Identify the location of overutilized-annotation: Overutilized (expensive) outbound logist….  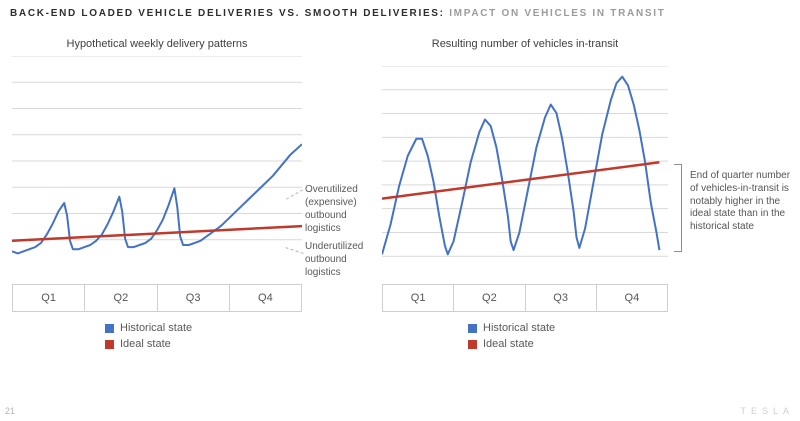
(331, 209).